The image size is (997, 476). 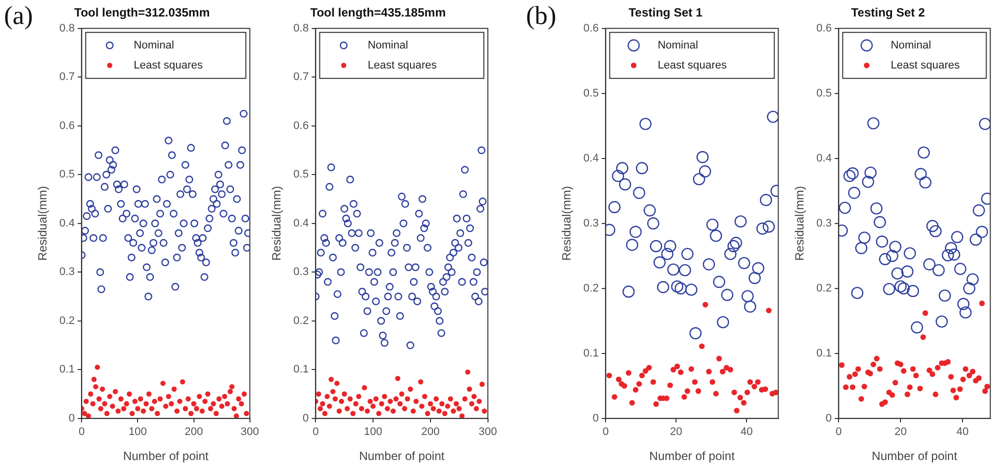 What do you see at coordinates (301, 223) in the screenshot?
I see `y-tick-label: 0.4` at bounding box center [301, 223].